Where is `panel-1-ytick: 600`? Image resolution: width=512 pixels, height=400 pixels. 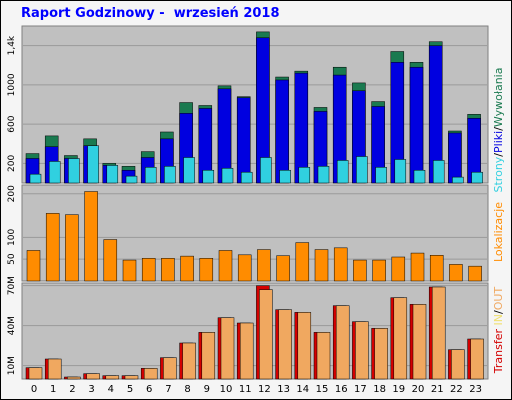 panel-1-ytick: 600 is located at coordinates (12, 123).